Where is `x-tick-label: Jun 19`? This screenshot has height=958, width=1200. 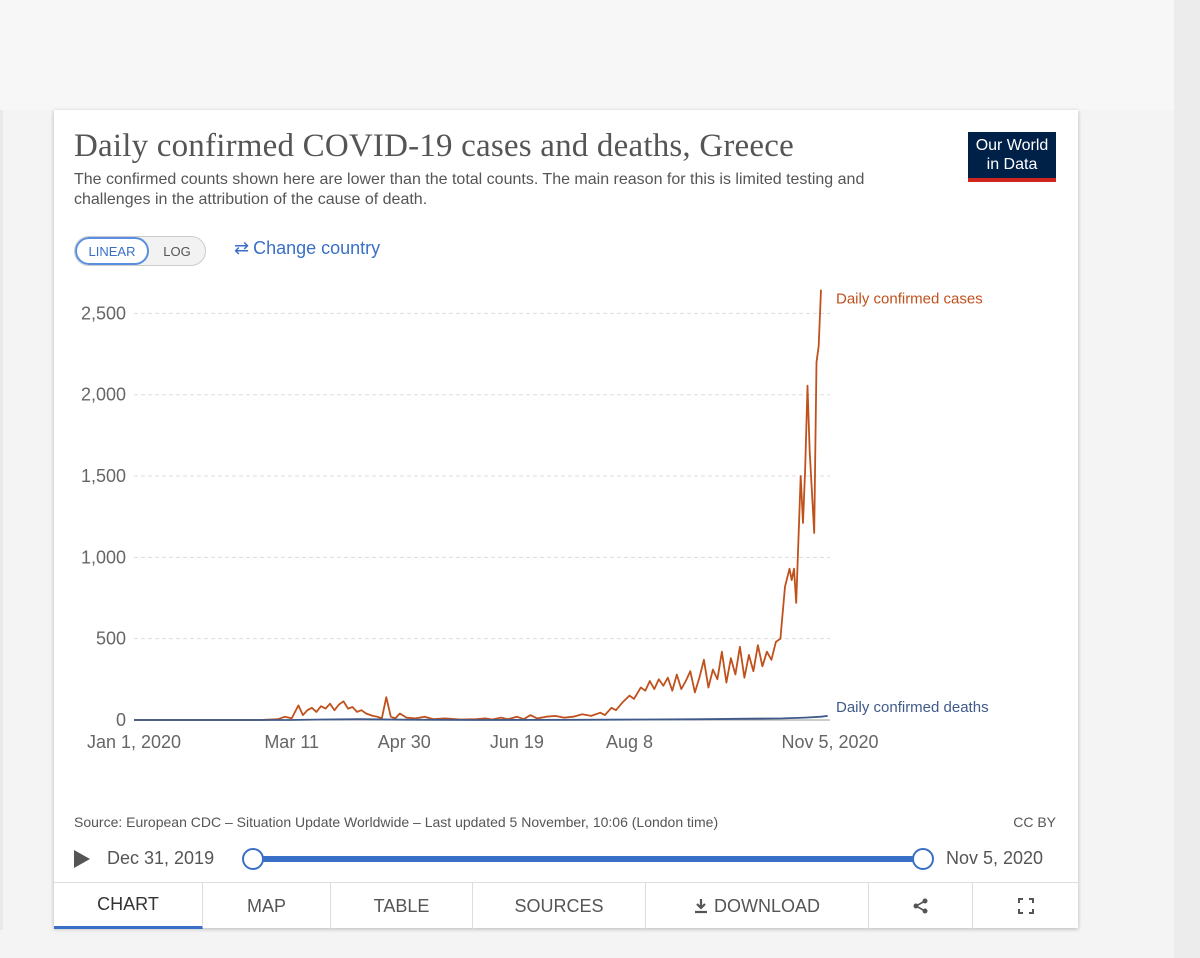 x-tick-label: Jun 19 is located at coordinates (517, 742).